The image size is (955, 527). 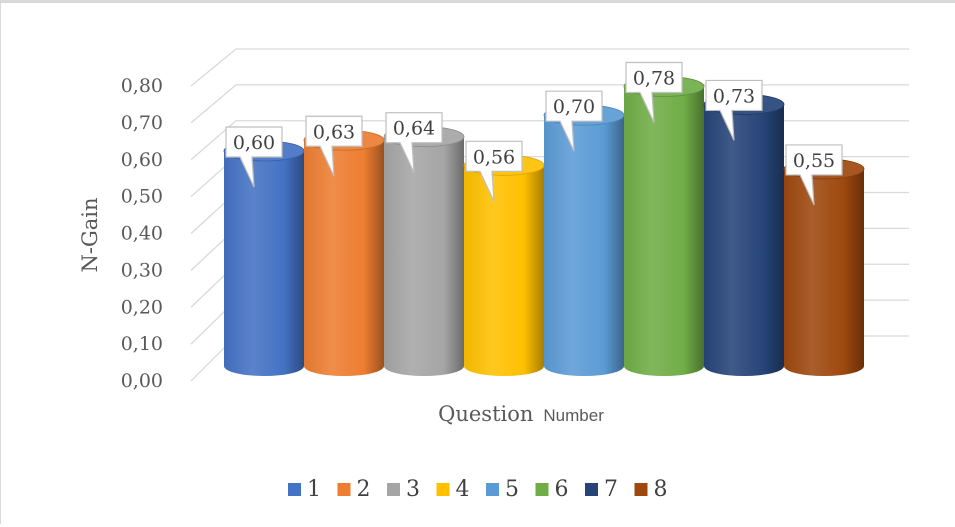 What do you see at coordinates (142, 344) in the screenshot?
I see `y-tick-label: 0,10` at bounding box center [142, 344].